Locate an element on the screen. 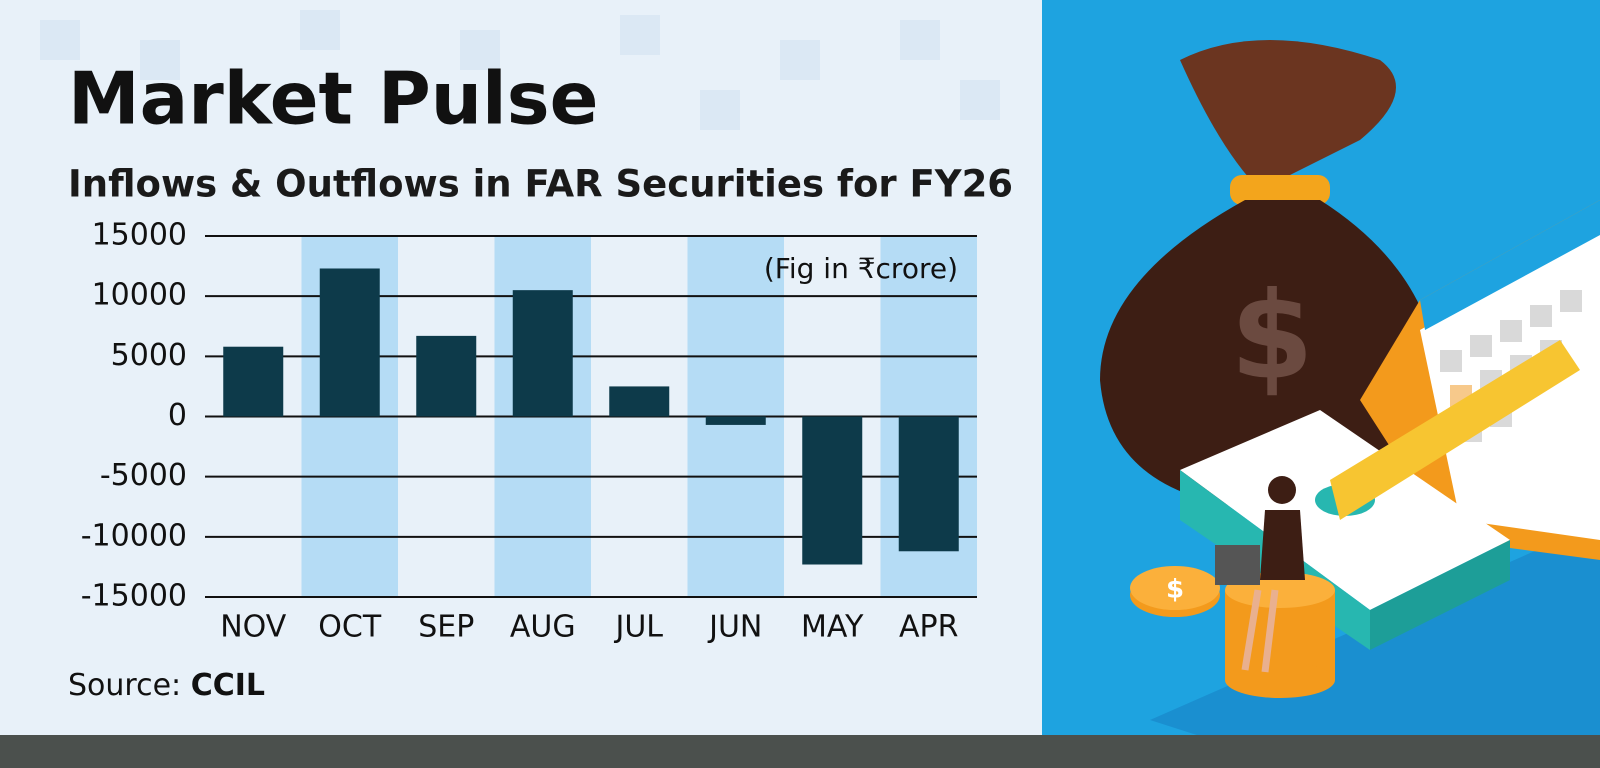 The height and width of the screenshot is (768, 1600). x-tick-label: AUG is located at coordinates (543, 627).